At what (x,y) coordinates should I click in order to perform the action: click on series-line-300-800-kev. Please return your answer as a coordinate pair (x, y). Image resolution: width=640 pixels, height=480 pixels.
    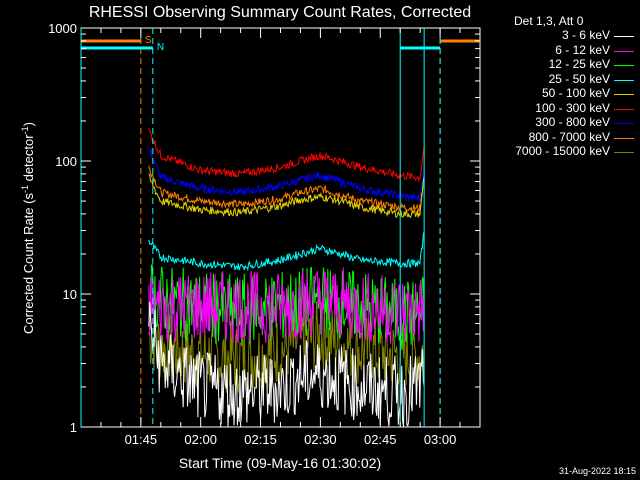
    Looking at the image, I should click on (286, 174).